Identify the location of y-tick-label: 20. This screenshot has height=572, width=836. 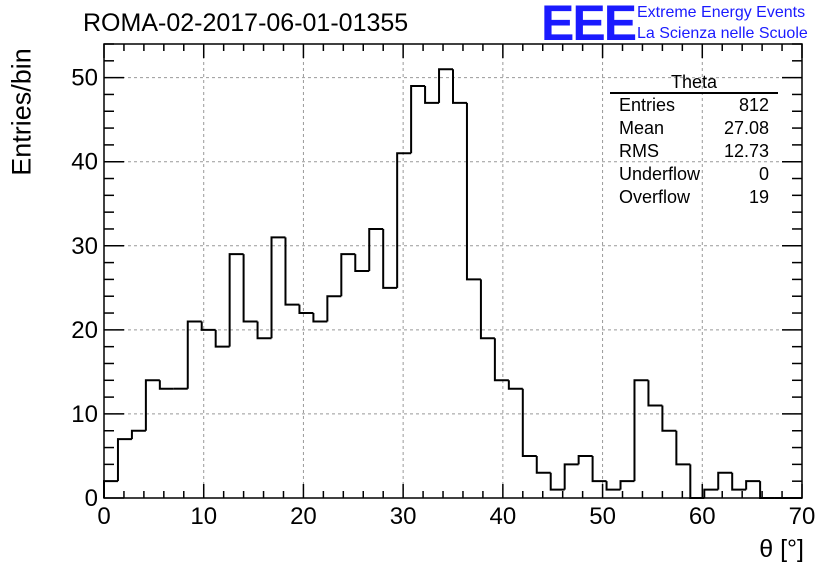
(84, 330).